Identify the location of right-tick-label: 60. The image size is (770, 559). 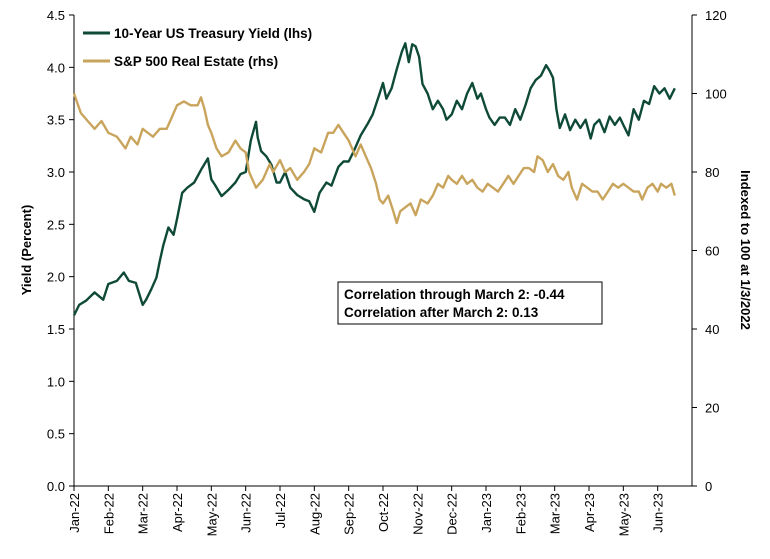
(712, 251).